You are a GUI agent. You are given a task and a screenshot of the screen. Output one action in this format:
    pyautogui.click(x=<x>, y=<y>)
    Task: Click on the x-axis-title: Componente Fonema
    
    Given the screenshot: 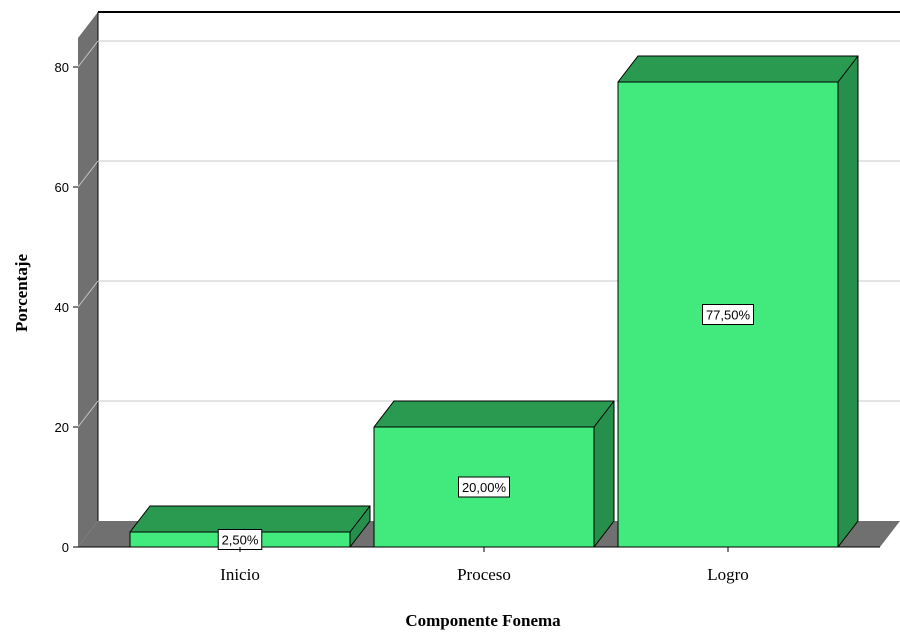 What is the action you would take?
    pyautogui.click(x=483, y=620)
    